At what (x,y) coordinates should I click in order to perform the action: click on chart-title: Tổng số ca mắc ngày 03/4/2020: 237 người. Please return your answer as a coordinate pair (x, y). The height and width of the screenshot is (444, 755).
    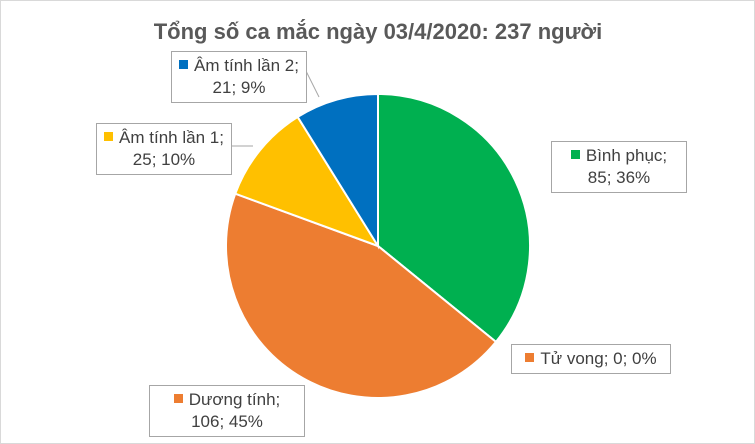
    Looking at the image, I should click on (378, 31).